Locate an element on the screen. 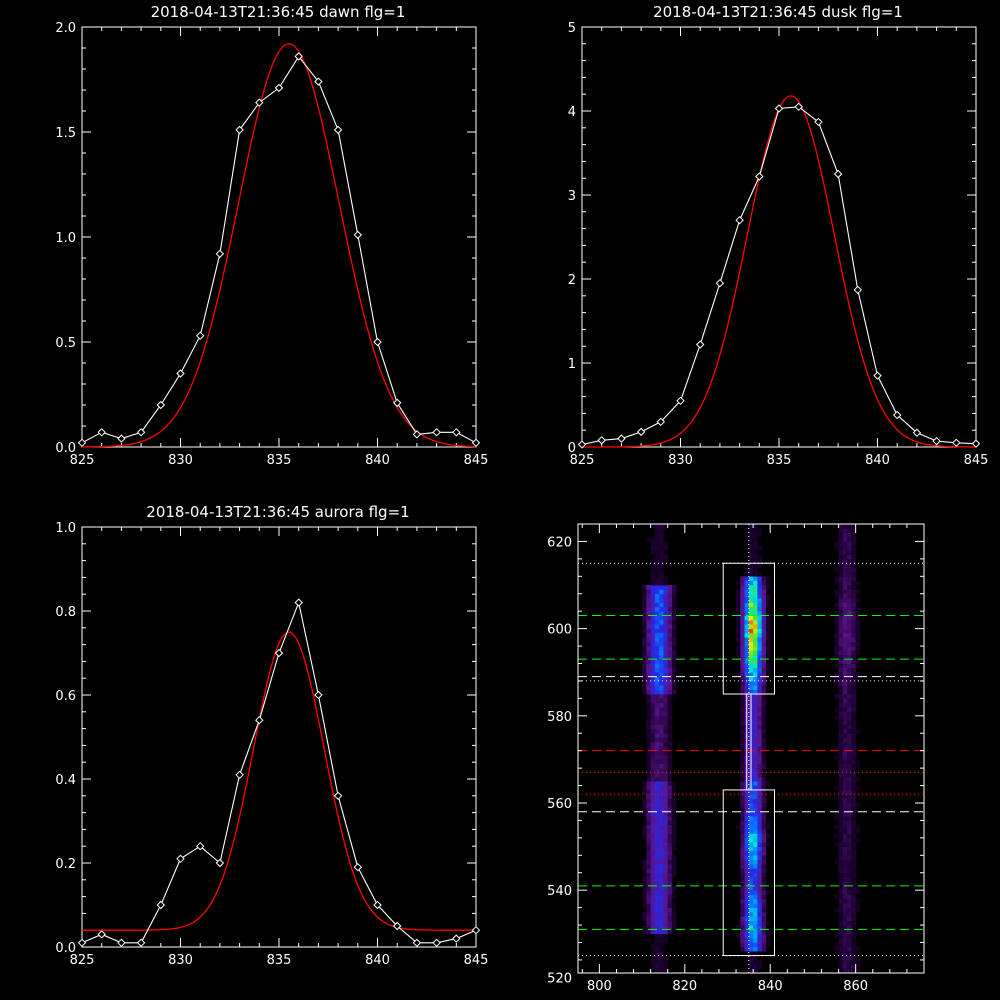 Image resolution: width=1000 pixels, height=1000 pixels. dusk-y-tick-label: 2 is located at coordinates (572, 280).